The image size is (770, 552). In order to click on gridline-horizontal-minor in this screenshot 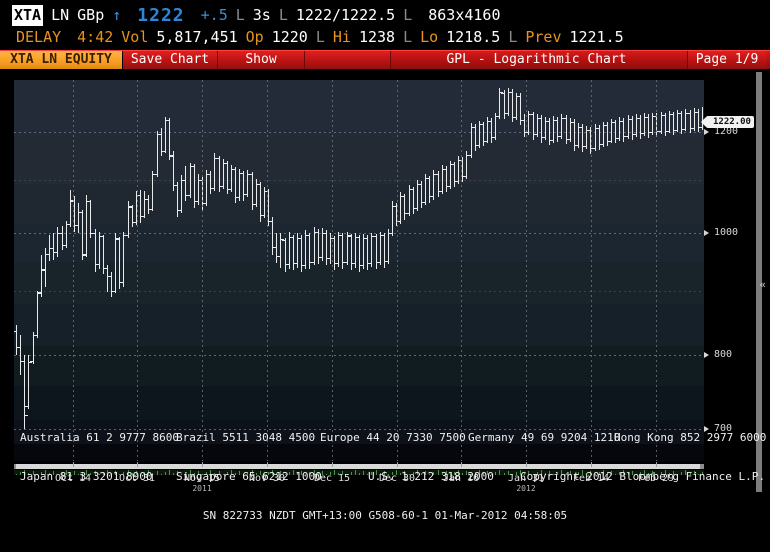, I will do `click(359, 291)`.